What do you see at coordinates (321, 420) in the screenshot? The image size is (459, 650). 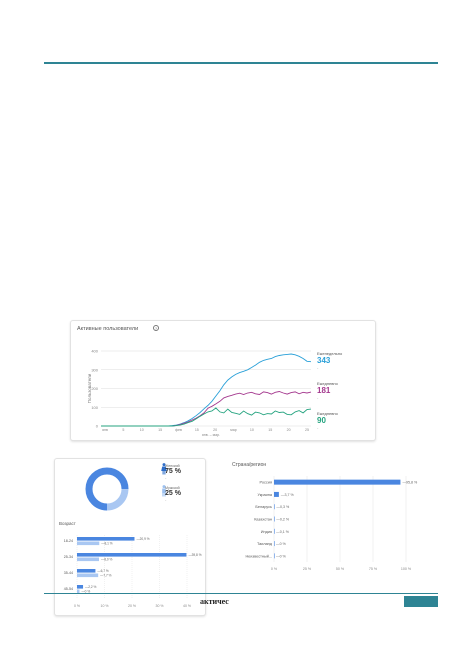 I see `legend-now-value: 90` at bounding box center [321, 420].